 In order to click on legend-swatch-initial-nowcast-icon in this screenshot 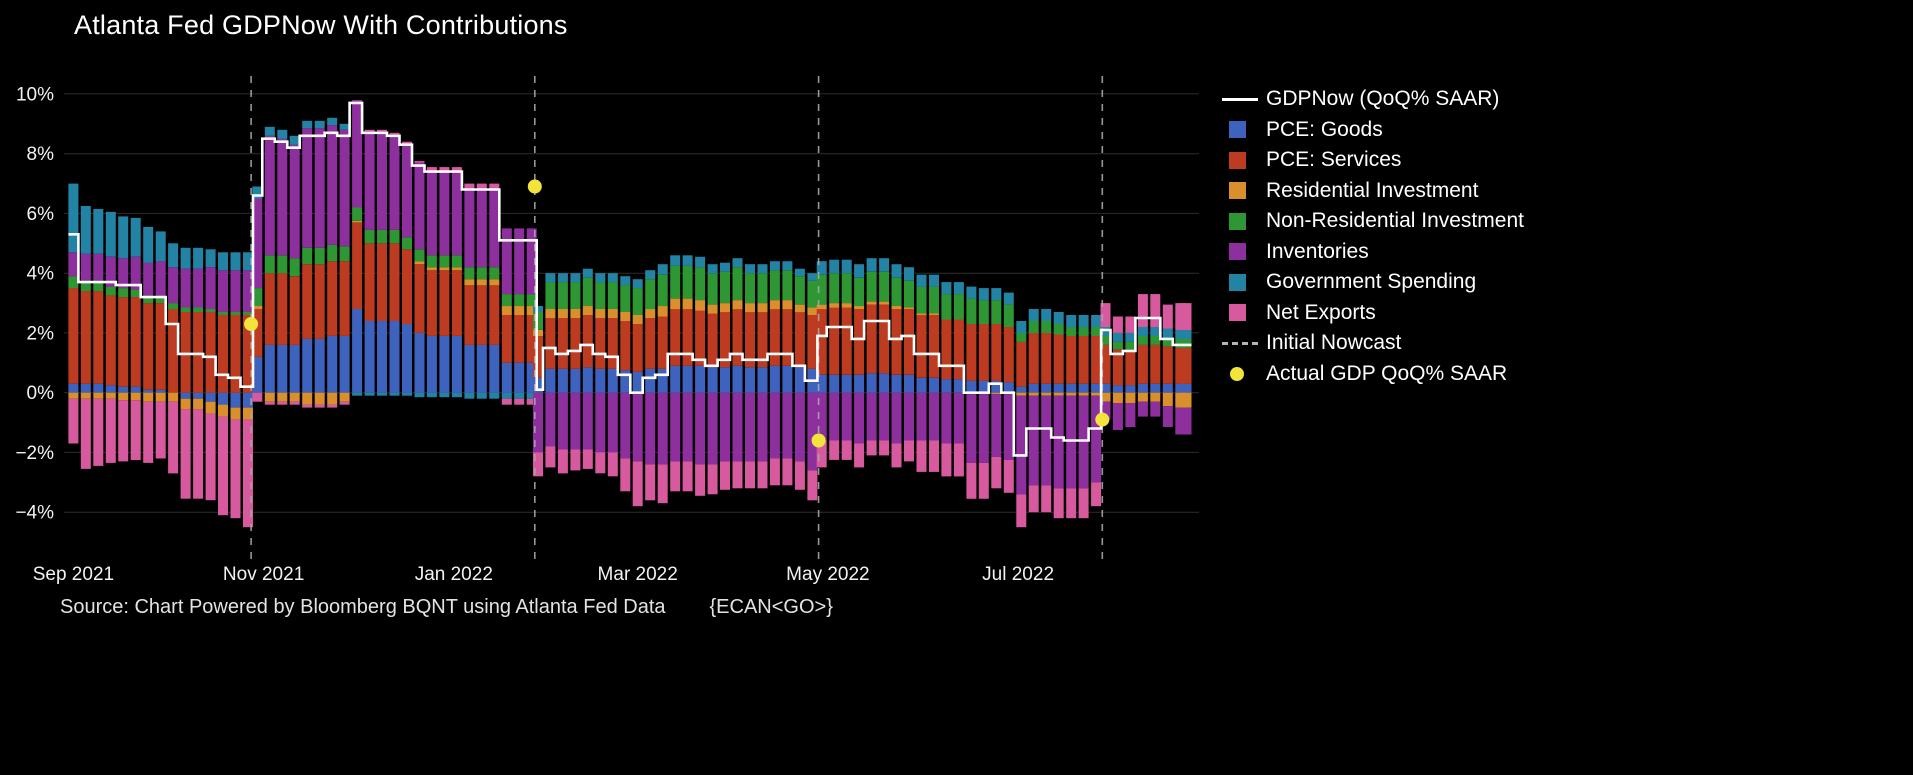, I will do `click(1244, 343)`.